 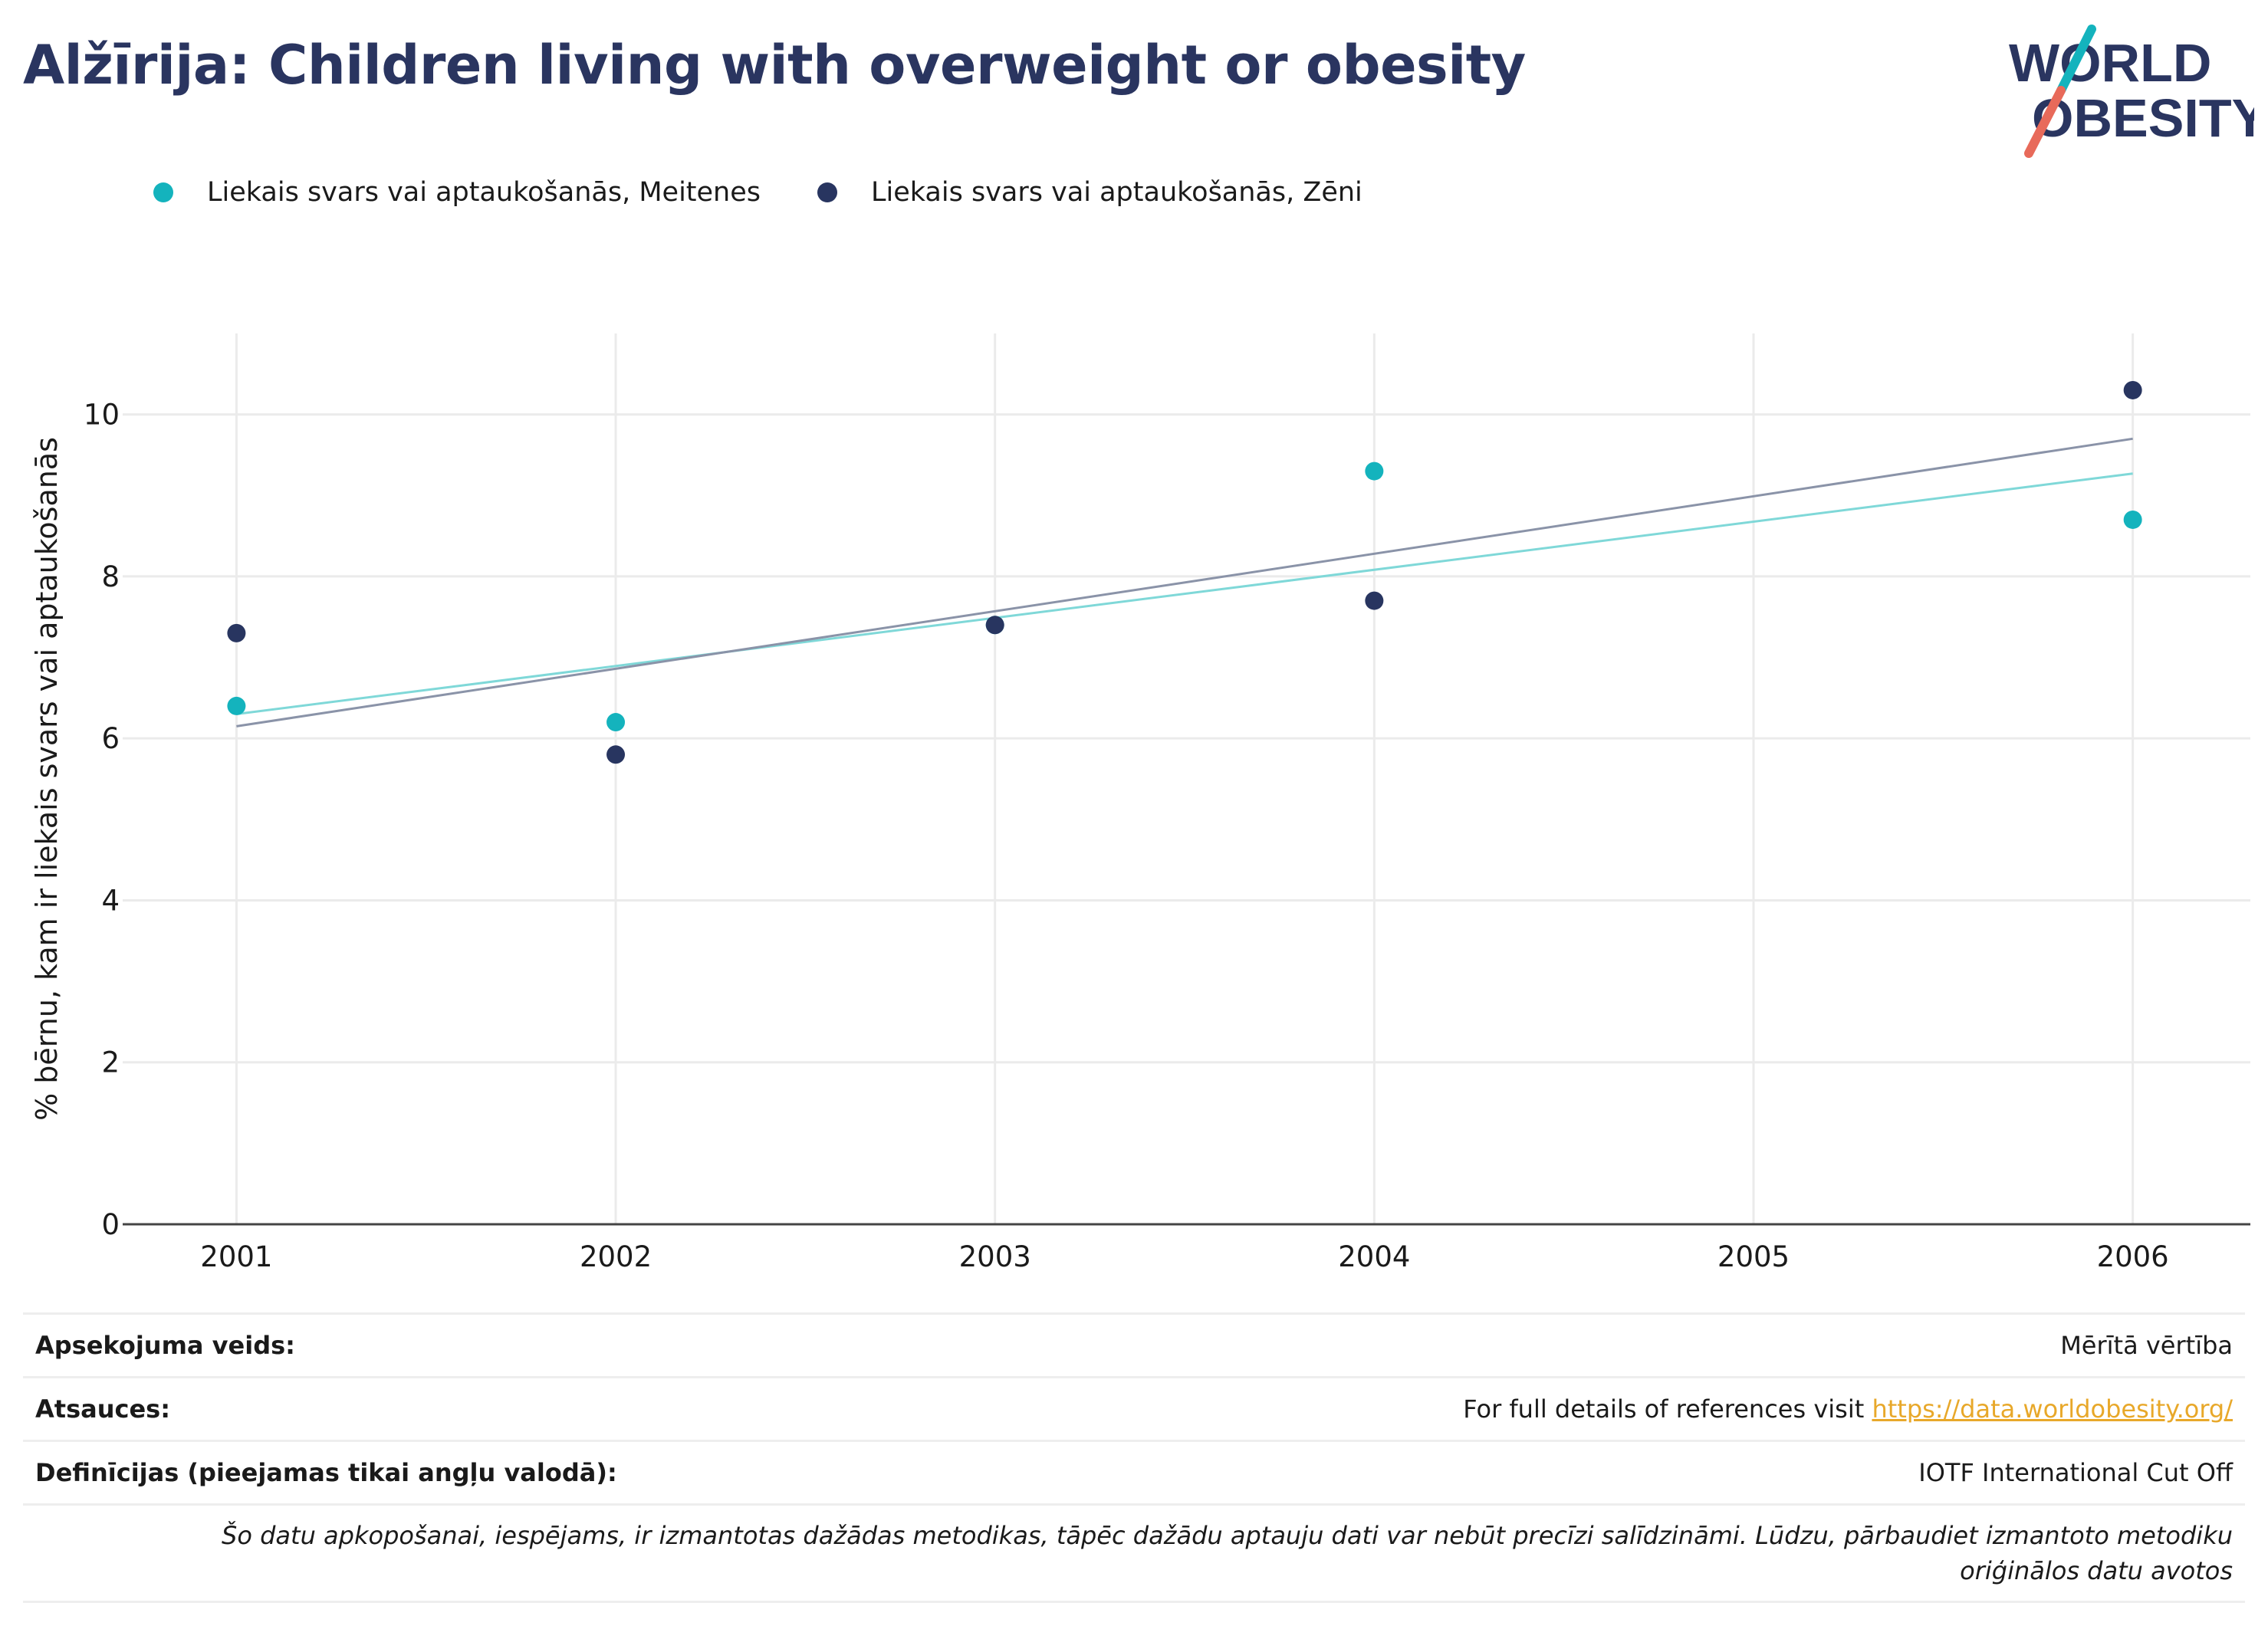 What do you see at coordinates (2133, 1256) in the screenshot?
I see `x-tick-label: 2006` at bounding box center [2133, 1256].